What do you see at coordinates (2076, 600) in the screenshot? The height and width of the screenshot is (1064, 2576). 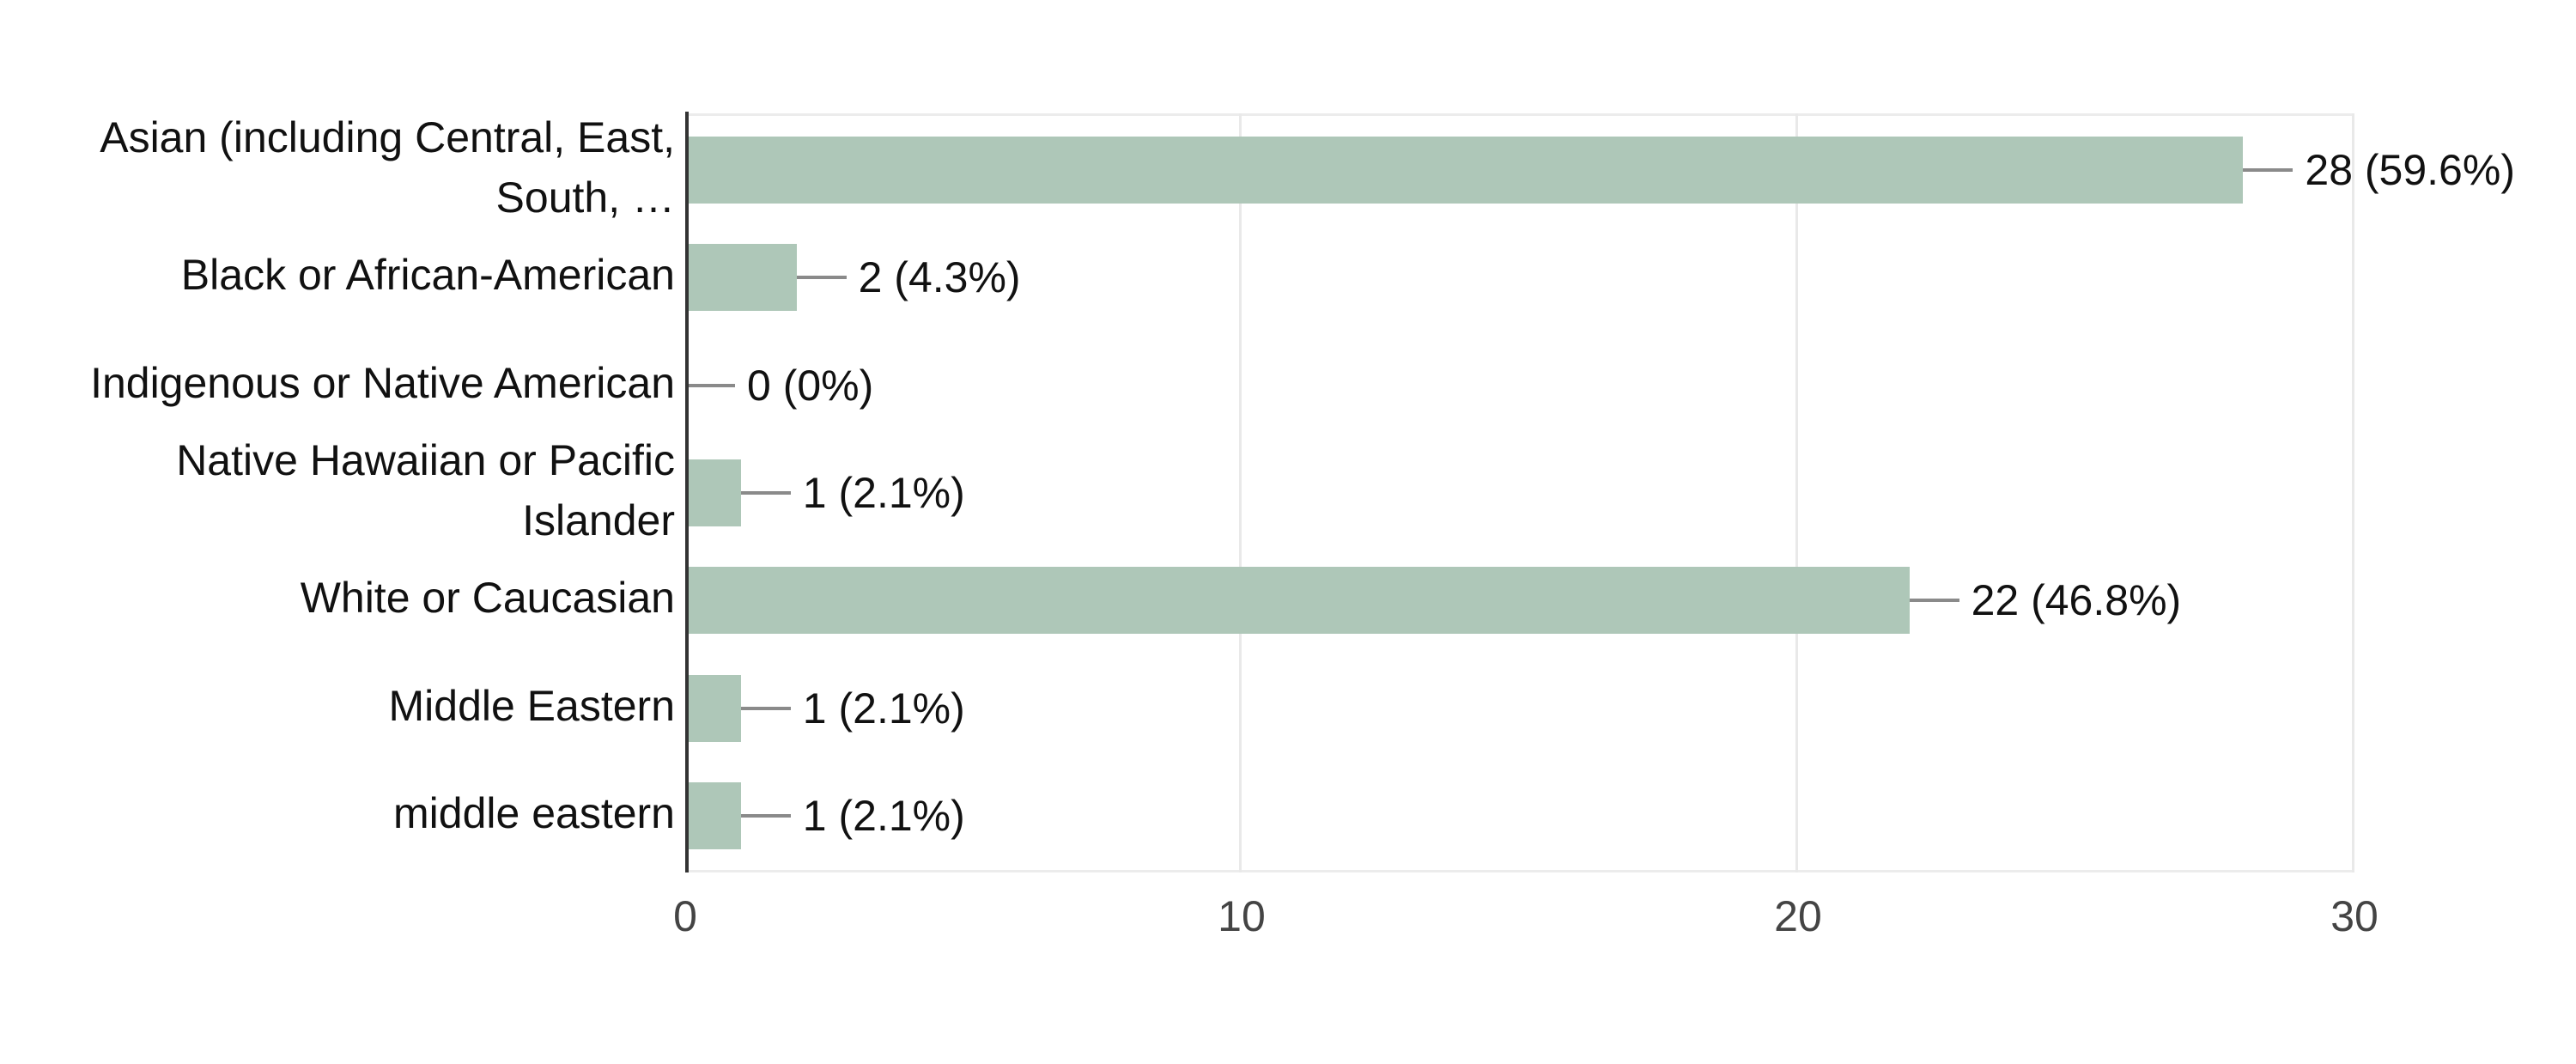 I see `value-label: 22 (46.8%)` at bounding box center [2076, 600].